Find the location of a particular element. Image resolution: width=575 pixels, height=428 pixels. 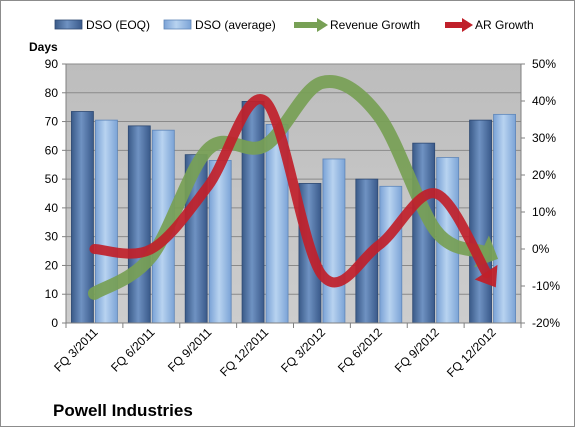

chart-title: Powell Industries is located at coordinates (123, 410).